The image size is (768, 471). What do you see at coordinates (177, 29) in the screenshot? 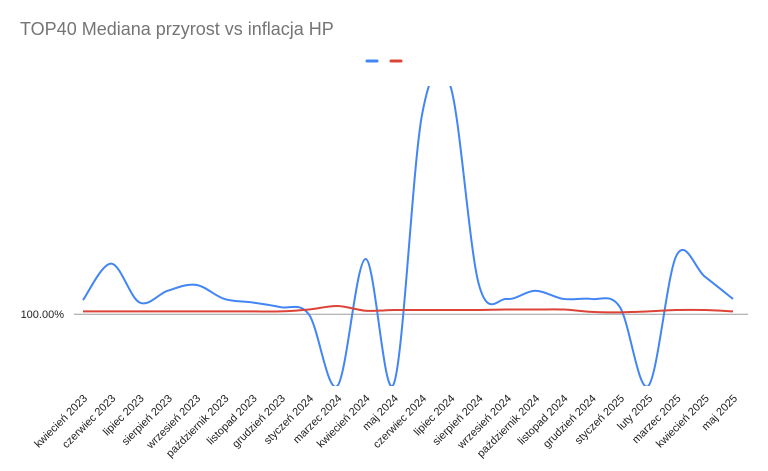
I see `chart-title: TOP40 Mediana przyrost vs inflacja HP` at bounding box center [177, 29].